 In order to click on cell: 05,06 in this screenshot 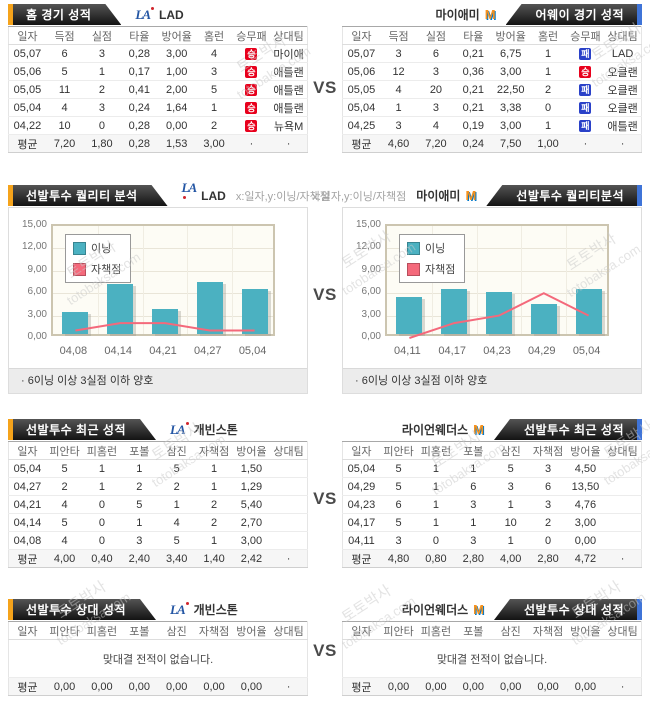, I will do `click(27, 71)`.